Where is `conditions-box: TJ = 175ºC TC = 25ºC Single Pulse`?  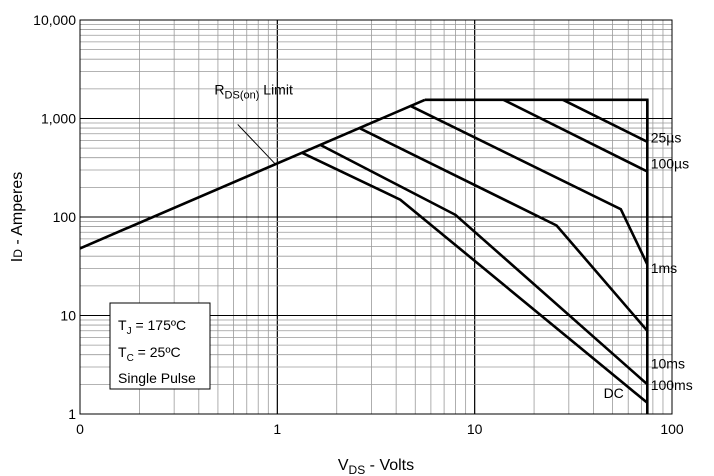 conditions-box: TJ = 175ºC TC = 25ºC Single Pulse is located at coordinates (160, 346).